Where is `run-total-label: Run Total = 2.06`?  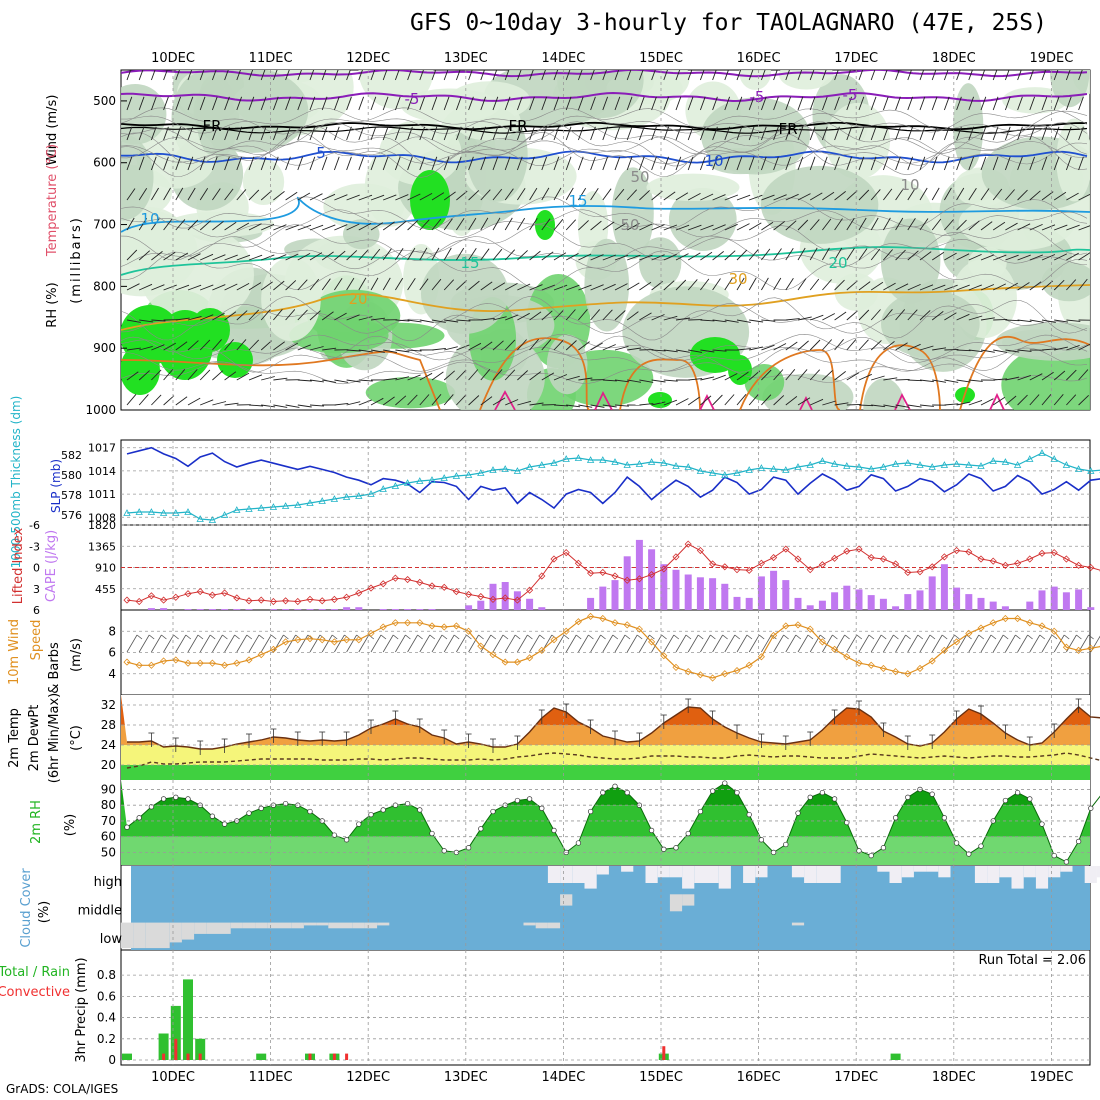 run-total-label: Run Total = 2.06 is located at coordinates (1032, 960).